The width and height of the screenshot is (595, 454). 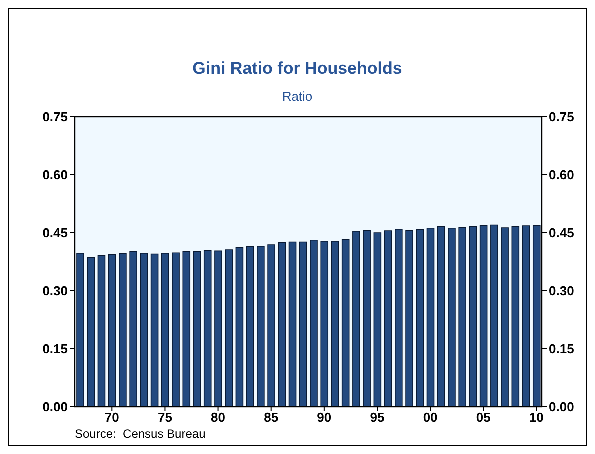 I want to click on x-tick-label: 95, so click(x=377, y=418).